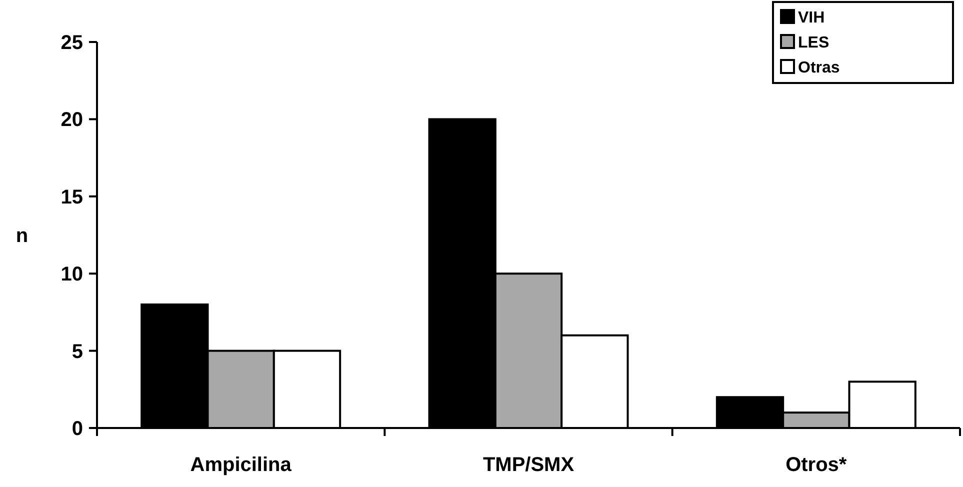  Describe the element at coordinates (71, 120) in the screenshot. I see `y-tick-label: 20` at that location.